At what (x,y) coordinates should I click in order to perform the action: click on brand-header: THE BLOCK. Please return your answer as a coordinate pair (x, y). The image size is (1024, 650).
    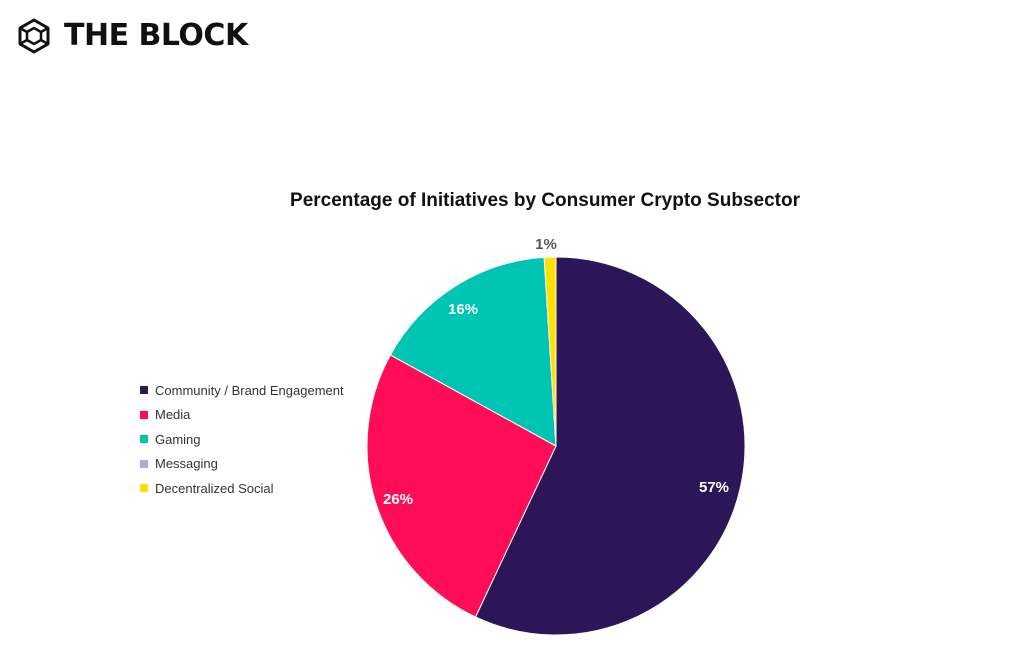
    Looking at the image, I should click on (132, 36).